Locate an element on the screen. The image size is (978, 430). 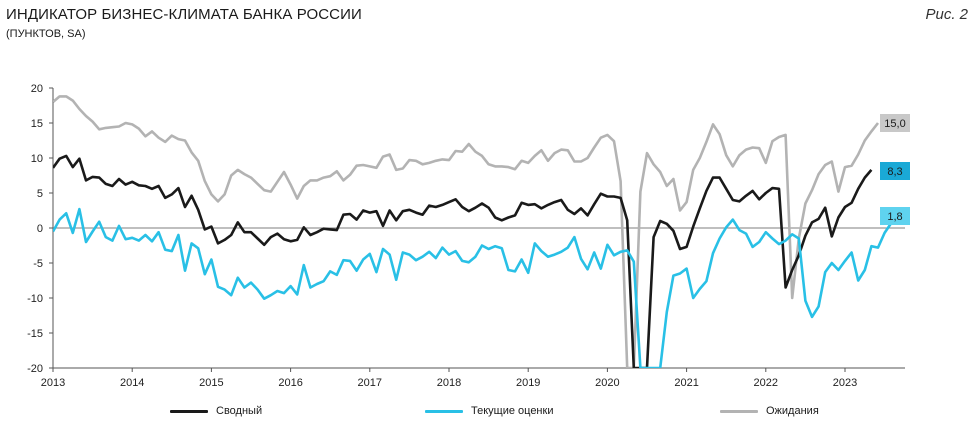
series-summary-end-label-text: 8,3 is located at coordinates (894, 172).